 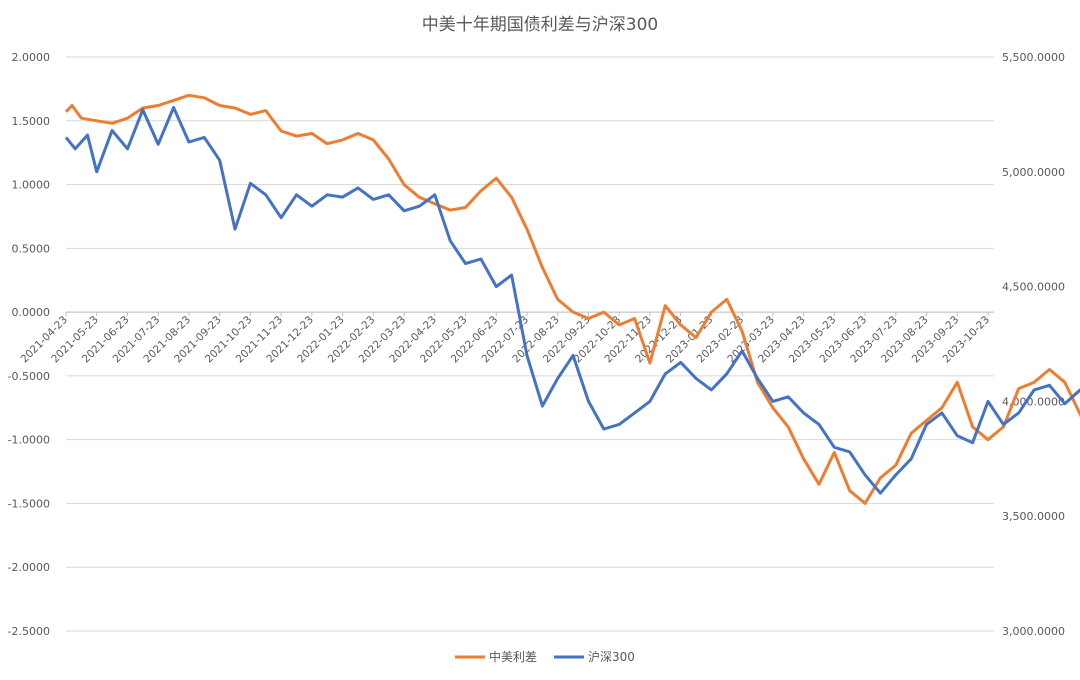 I want to click on left-tick-label: 1.5000, so click(x=31, y=121).